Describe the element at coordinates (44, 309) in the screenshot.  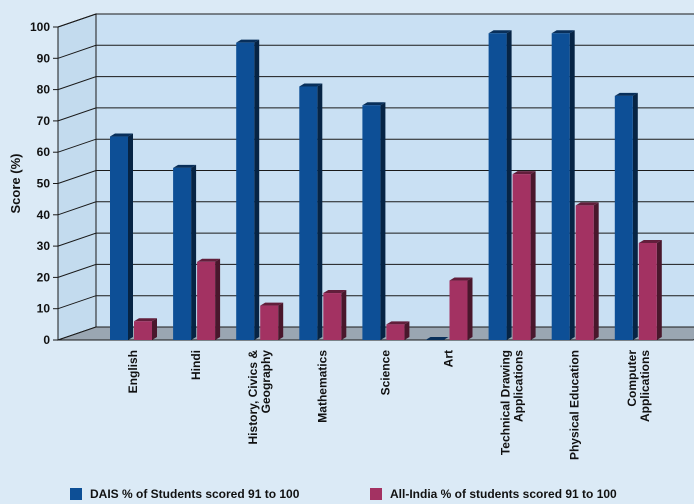
I see `y-tick-label: 10` at that location.